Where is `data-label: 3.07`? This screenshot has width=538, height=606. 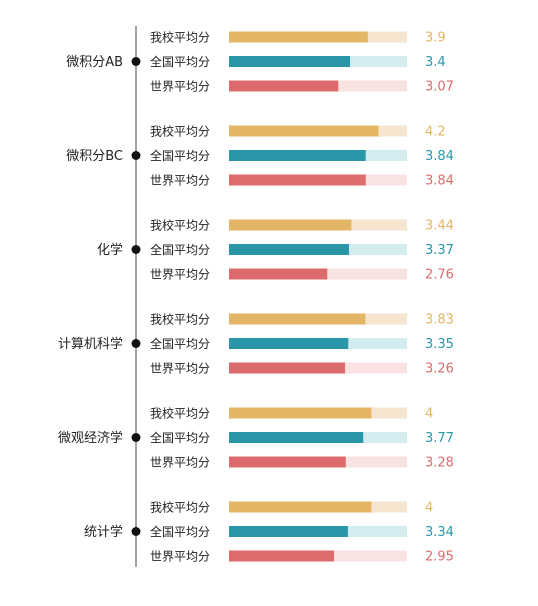 data-label: 3.07 is located at coordinates (439, 87).